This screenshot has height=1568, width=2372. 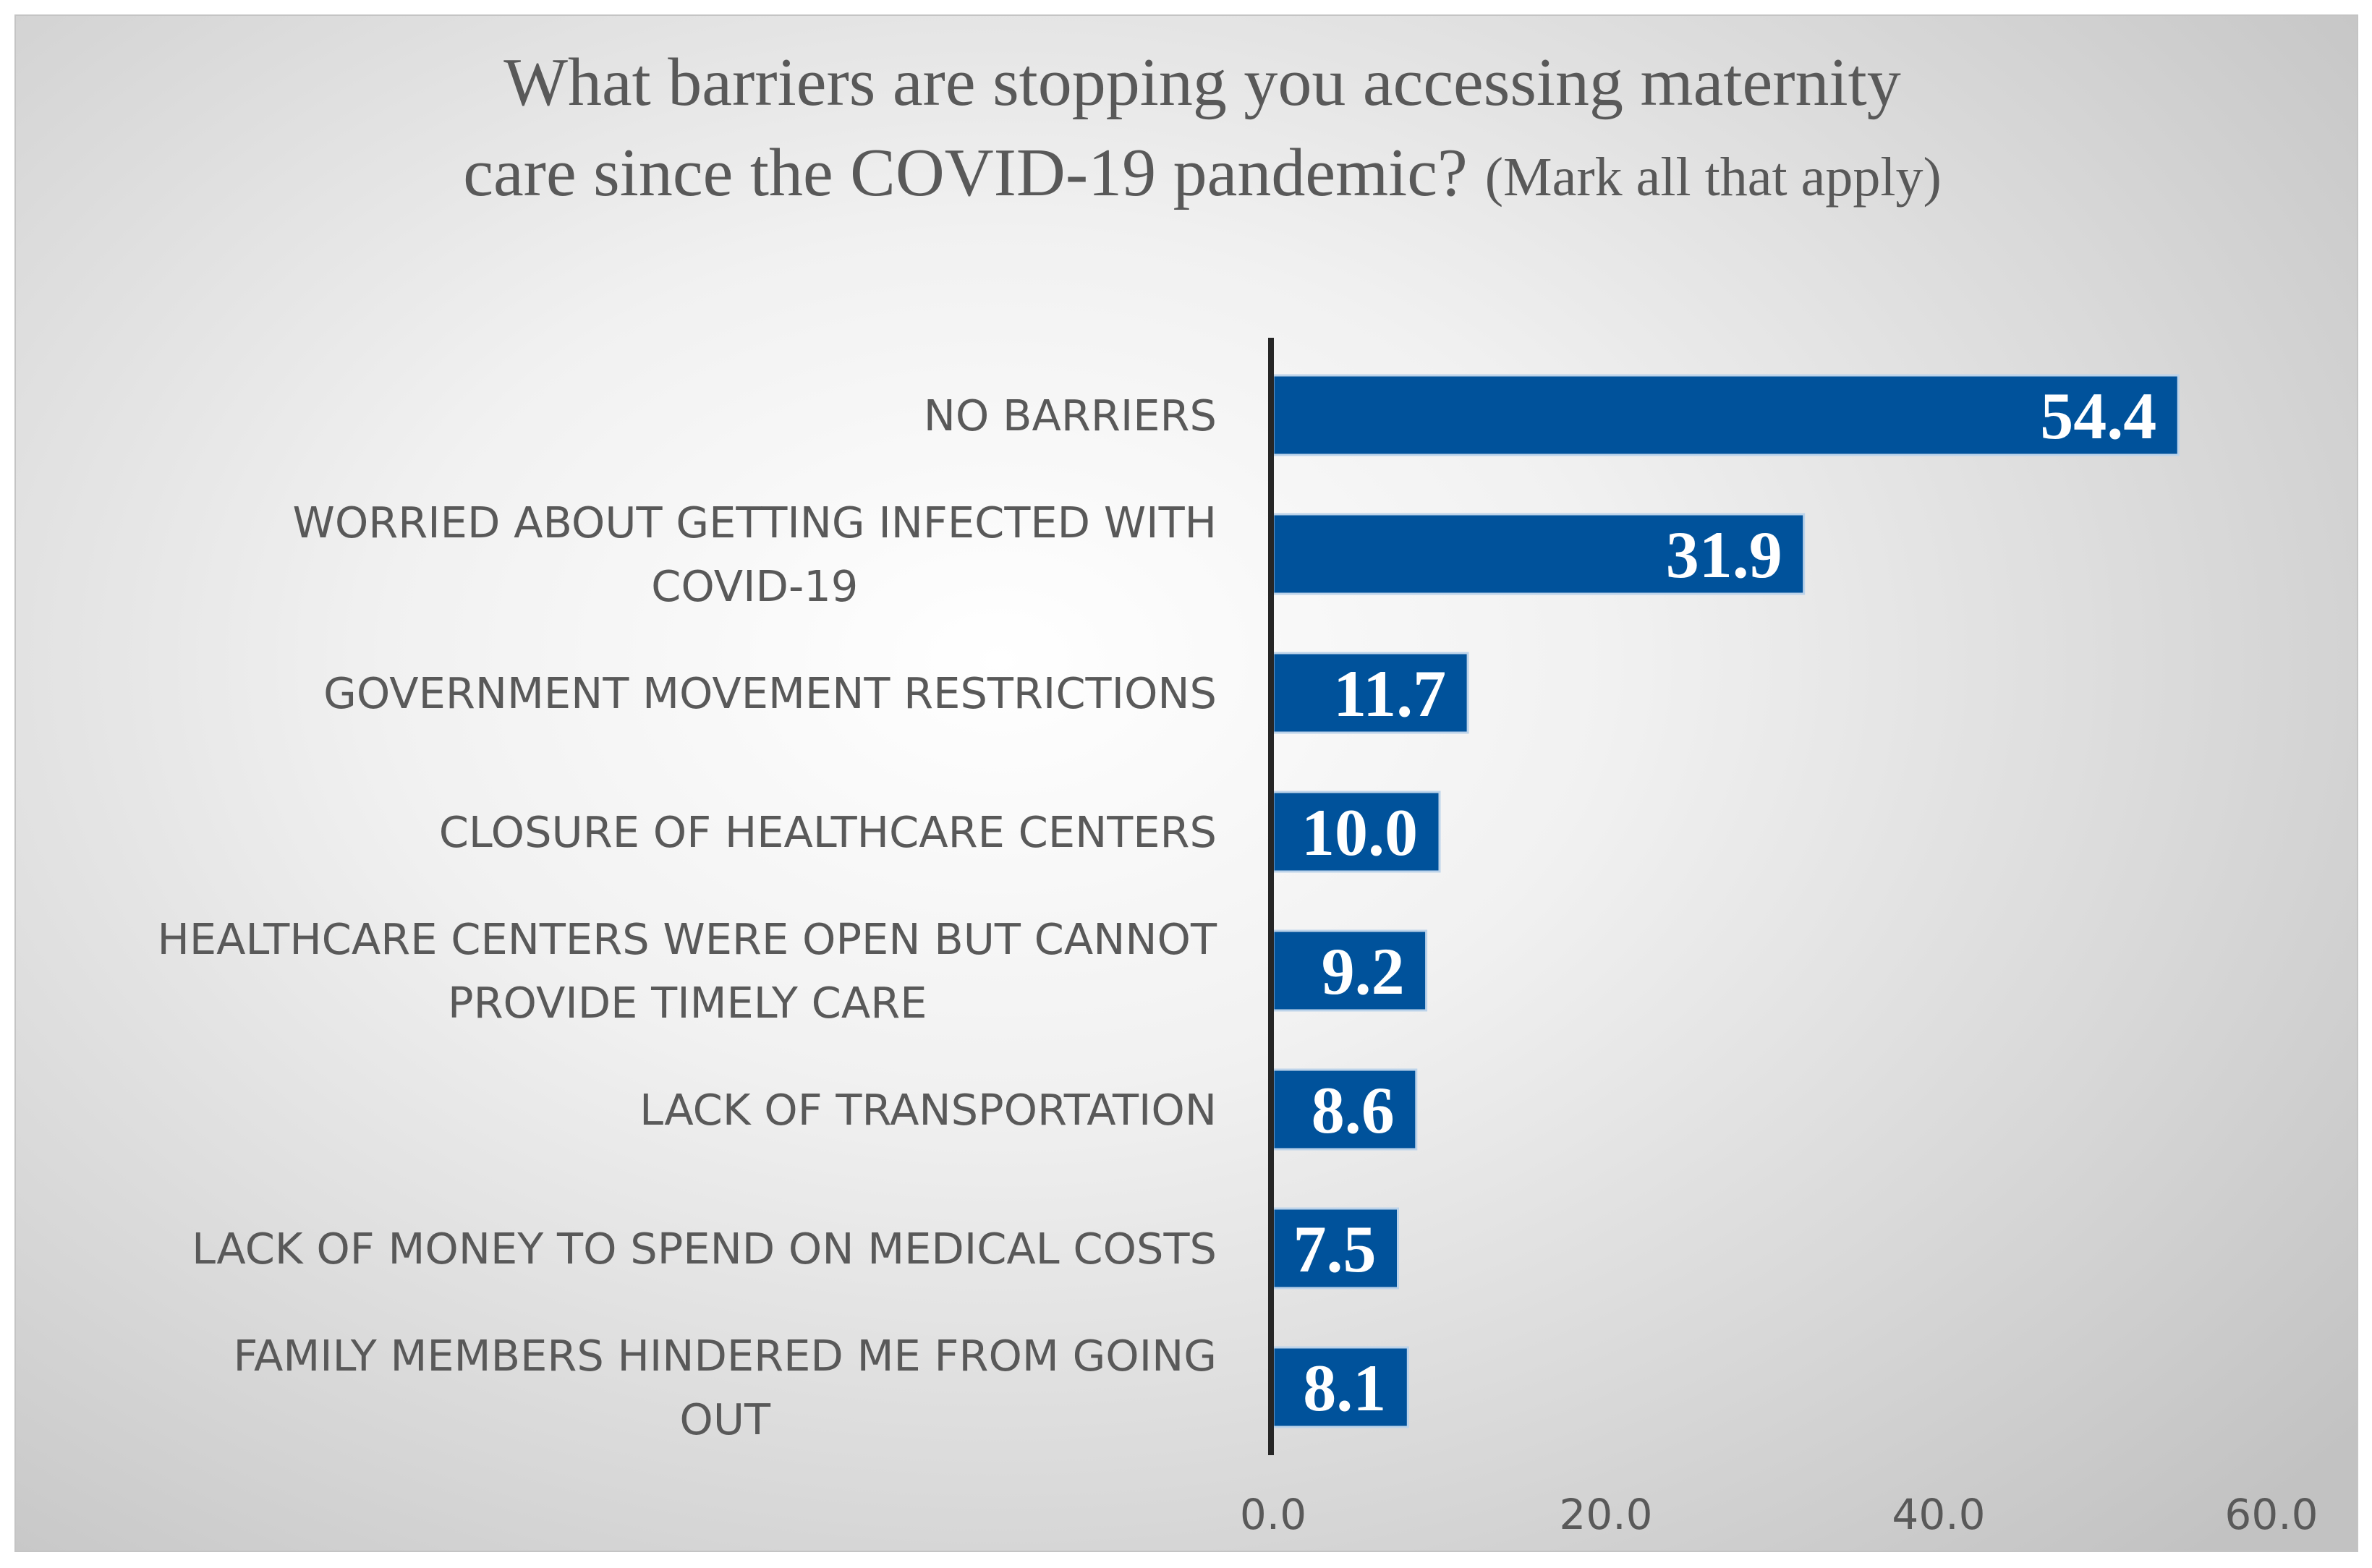 What do you see at coordinates (1363, 971) in the screenshot?
I see `data-label: 9.2` at bounding box center [1363, 971].